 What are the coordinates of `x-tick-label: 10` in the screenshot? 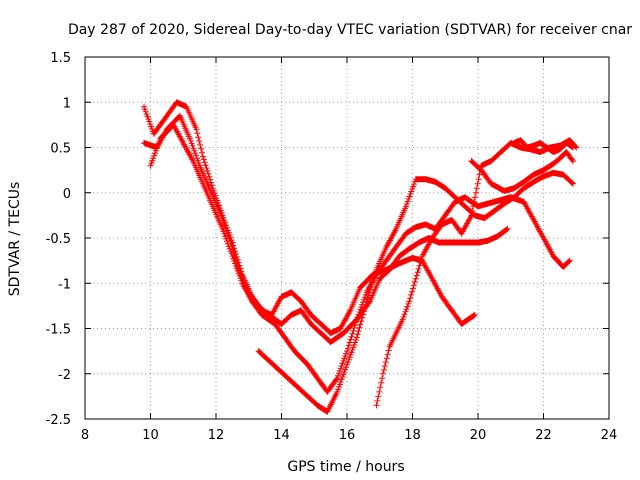 It's located at (150, 435).